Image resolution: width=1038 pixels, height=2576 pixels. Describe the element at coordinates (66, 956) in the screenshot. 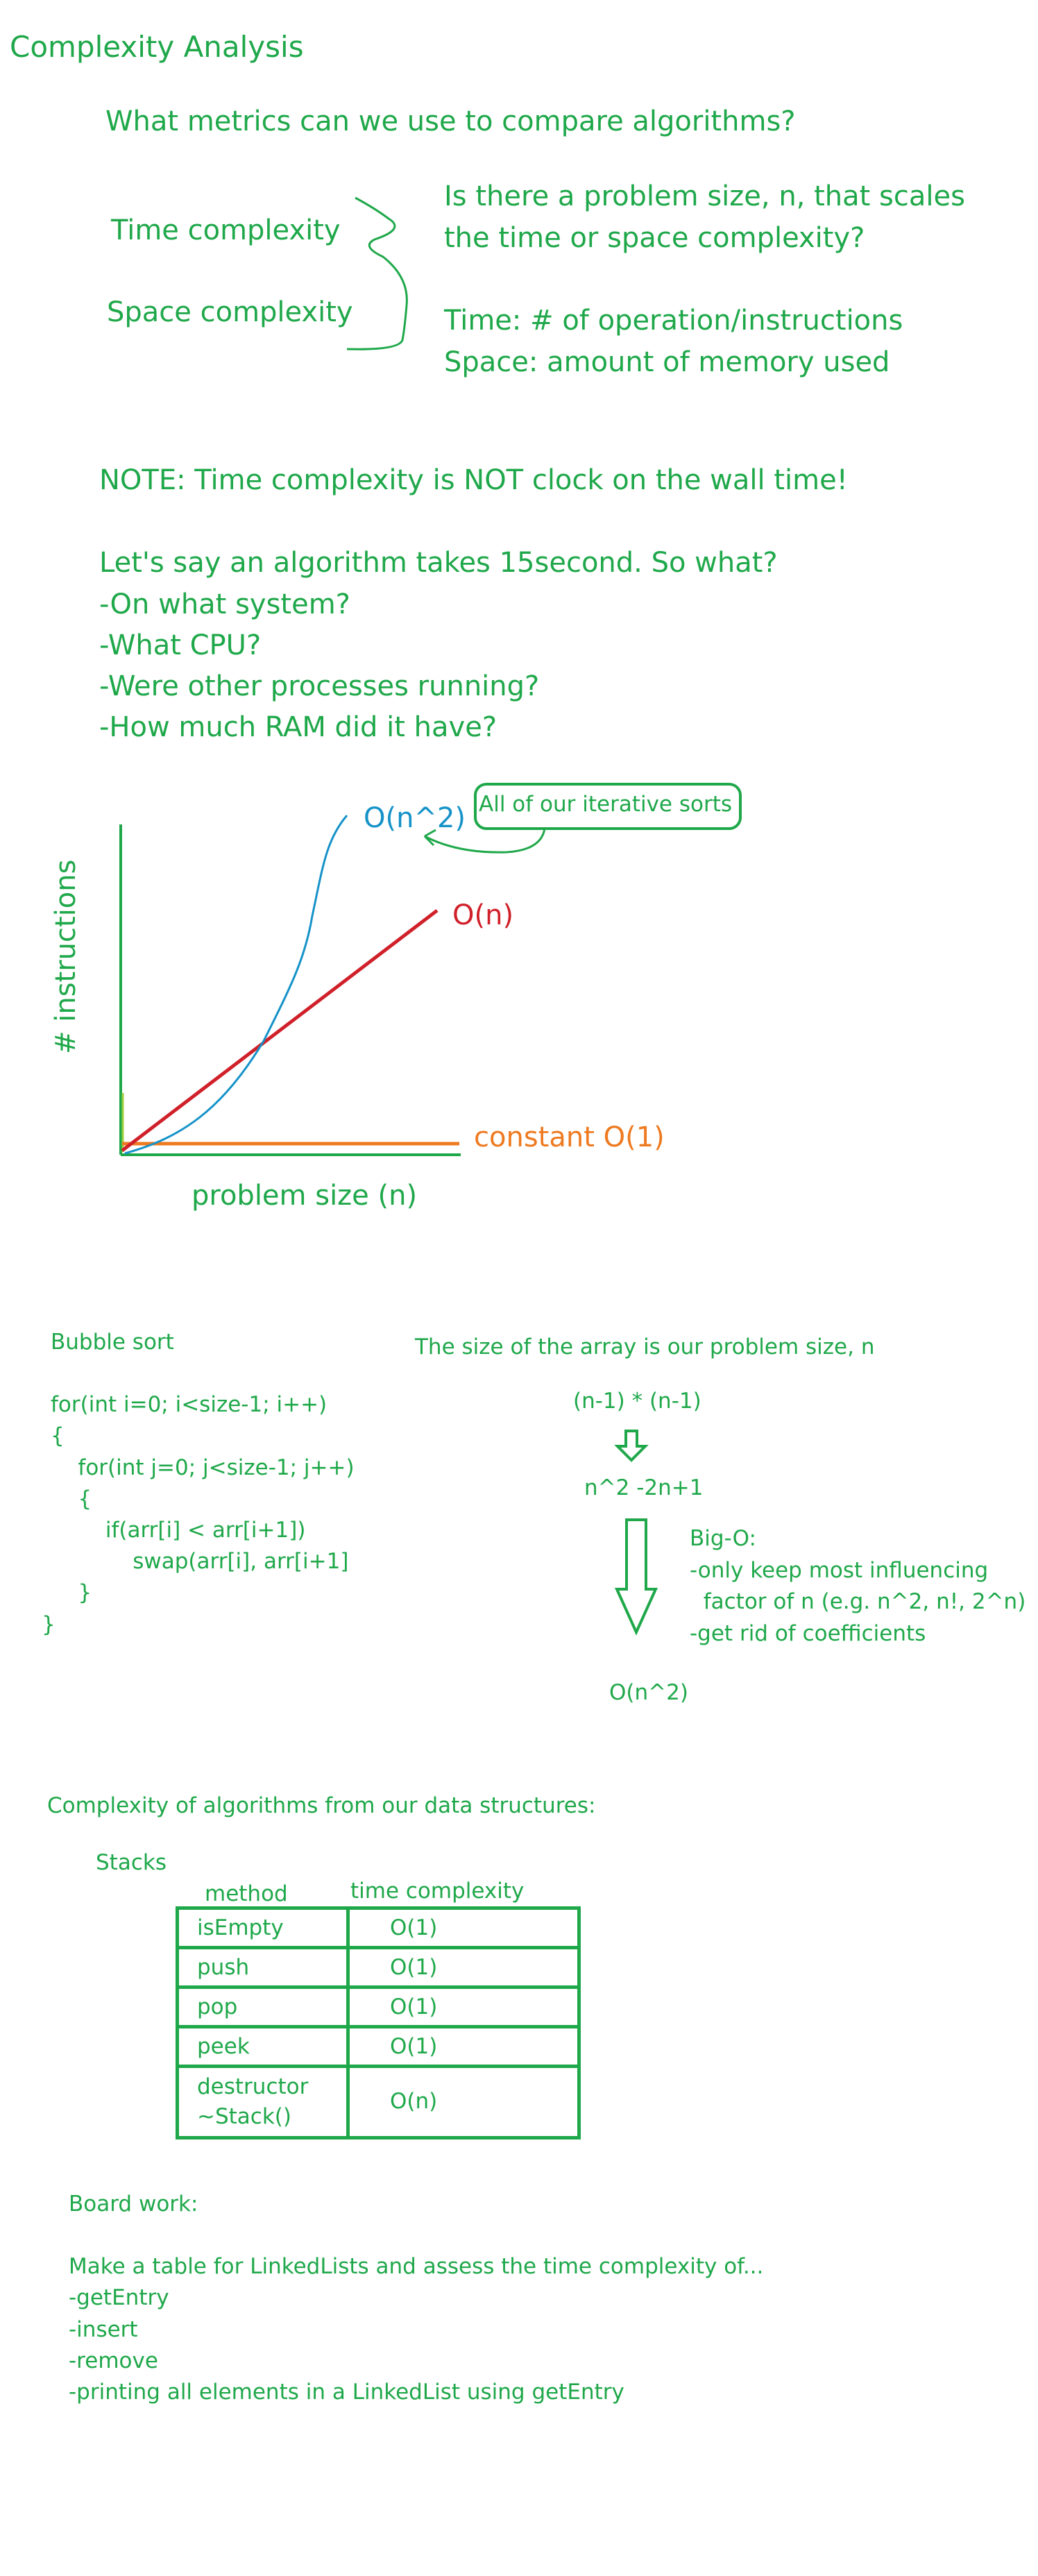

I see `y-axis-label: # instructions` at that location.